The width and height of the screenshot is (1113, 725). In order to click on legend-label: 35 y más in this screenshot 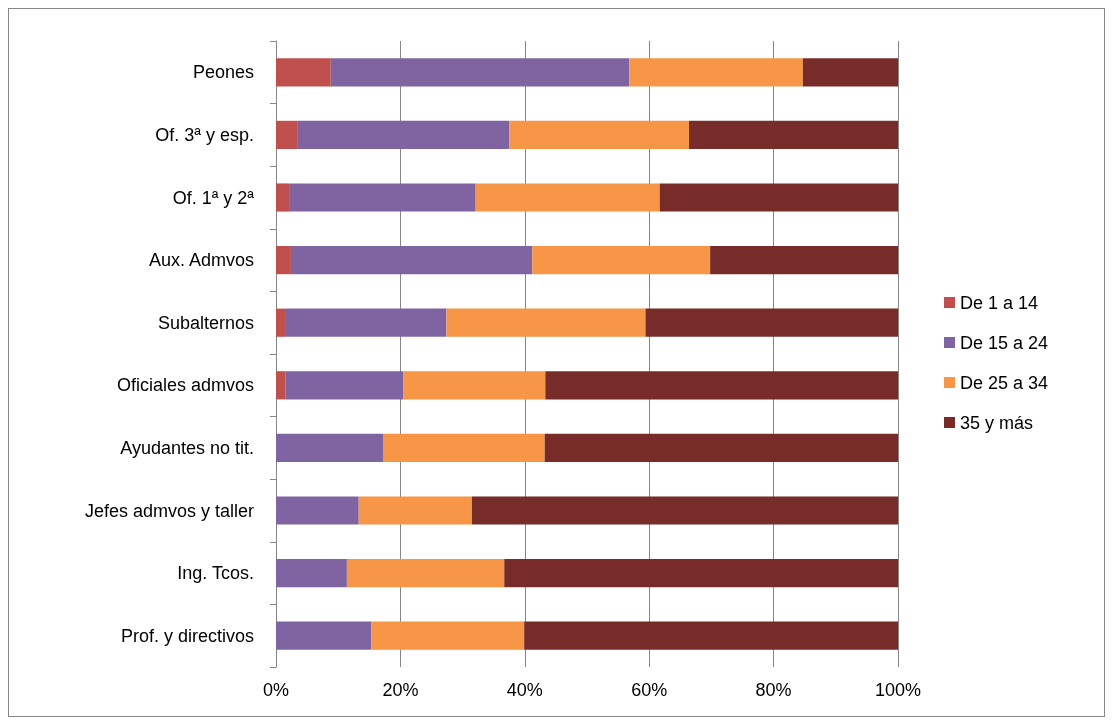, I will do `click(997, 422)`.